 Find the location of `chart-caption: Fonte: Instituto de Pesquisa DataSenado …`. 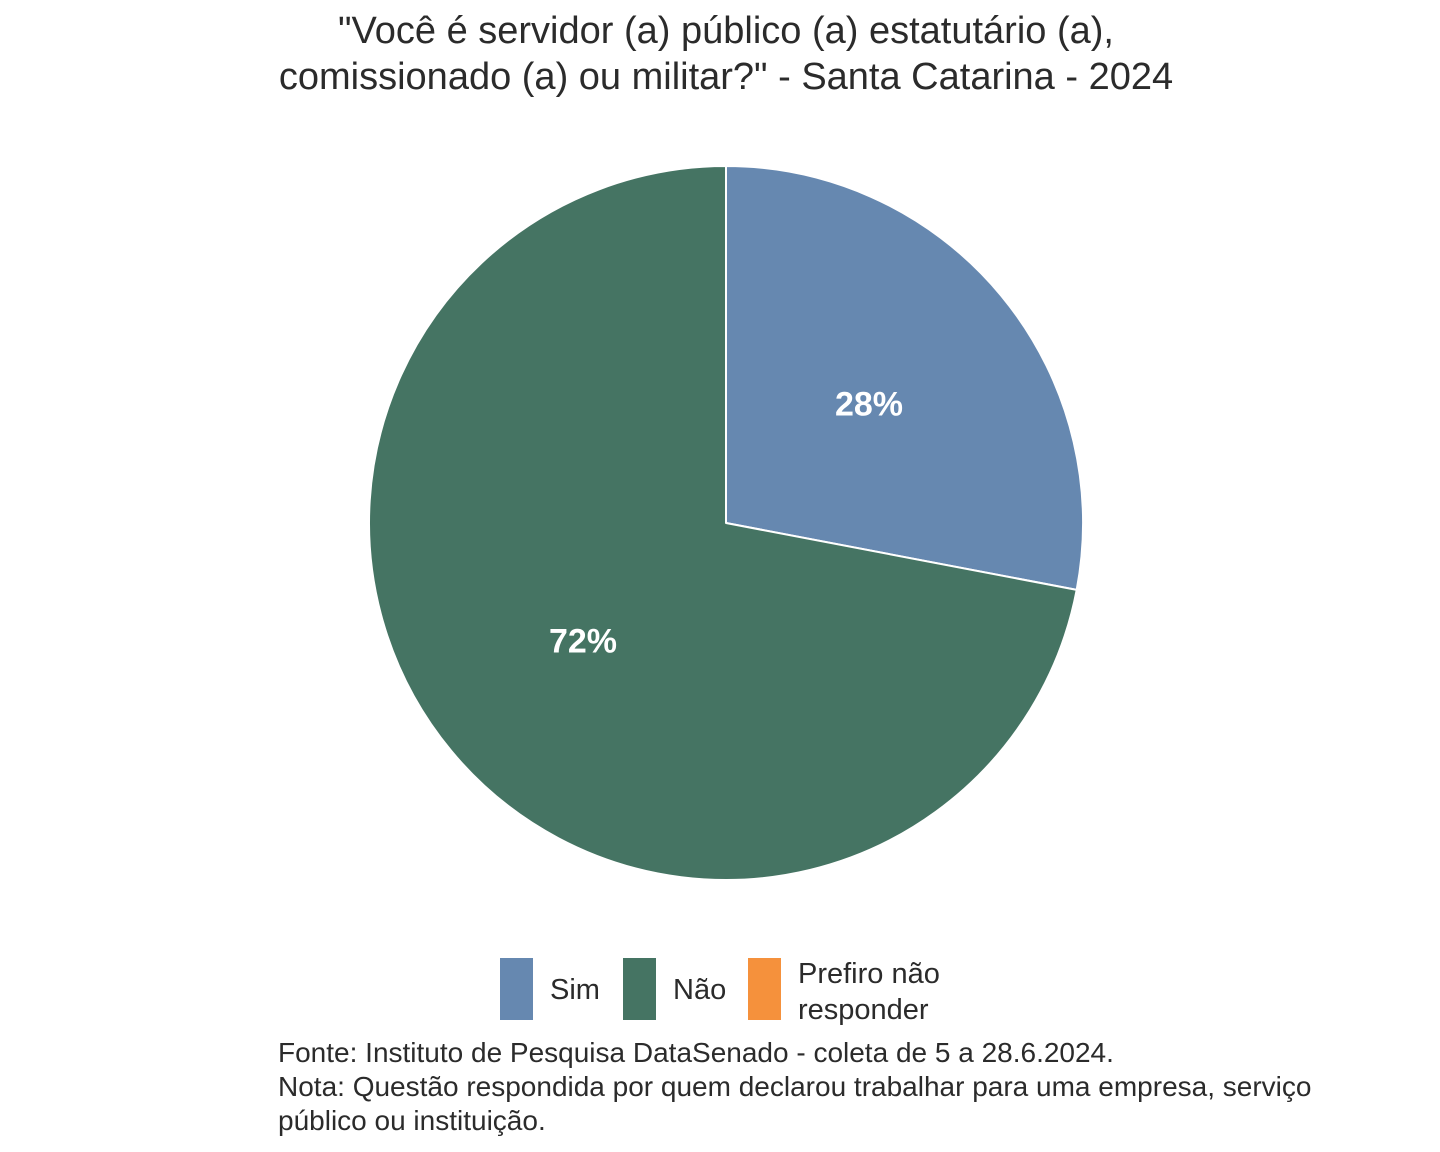

chart-caption: Fonte: Instituto de Pesquisa DataSenado … is located at coordinates (794, 1087).